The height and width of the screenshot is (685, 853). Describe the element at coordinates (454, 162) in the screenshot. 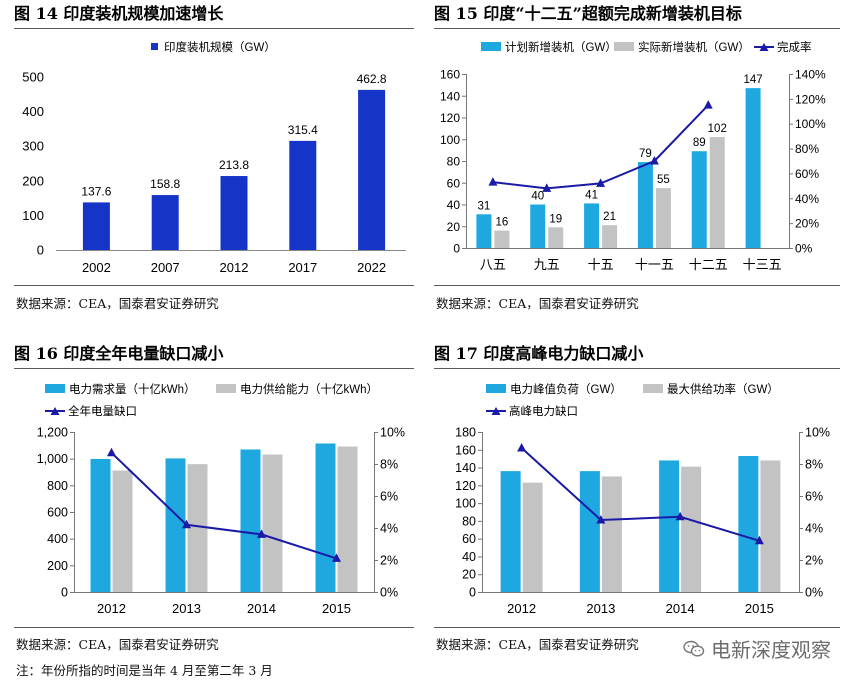

I see `fig15-ytick-label: 80` at that location.